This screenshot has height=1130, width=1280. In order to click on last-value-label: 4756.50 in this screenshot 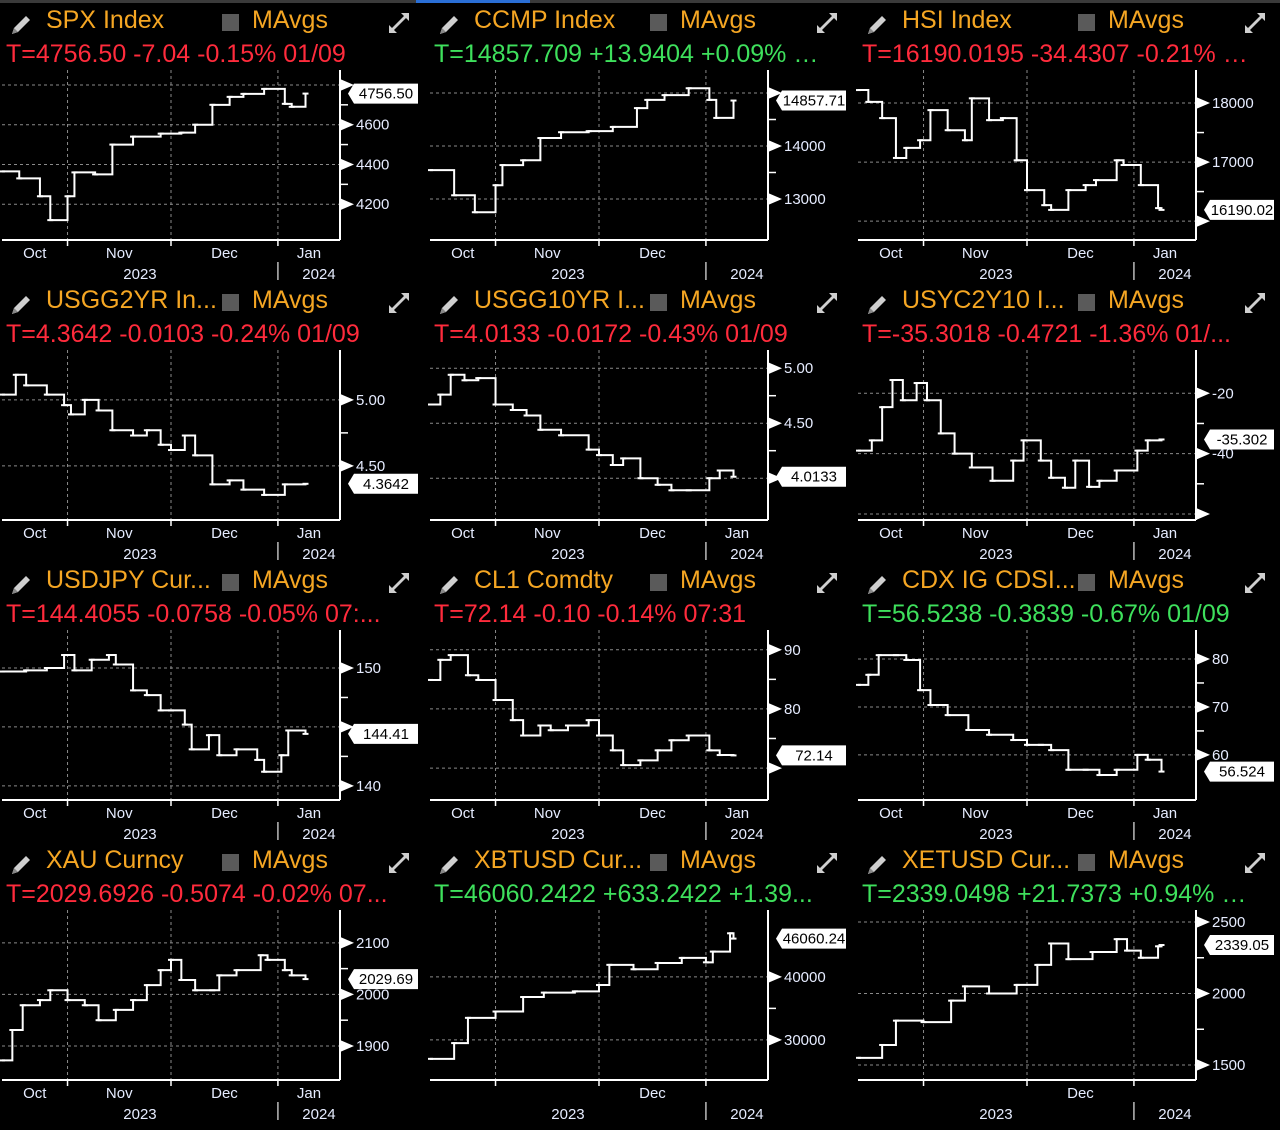, I will do `click(386, 94)`.